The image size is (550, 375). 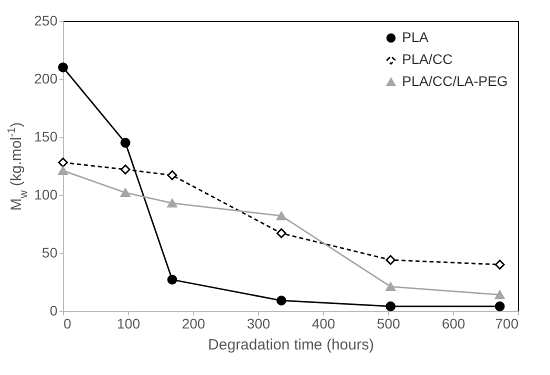 What do you see at coordinates (46, 78) in the screenshot?
I see `y-tick-label: 200` at bounding box center [46, 78].